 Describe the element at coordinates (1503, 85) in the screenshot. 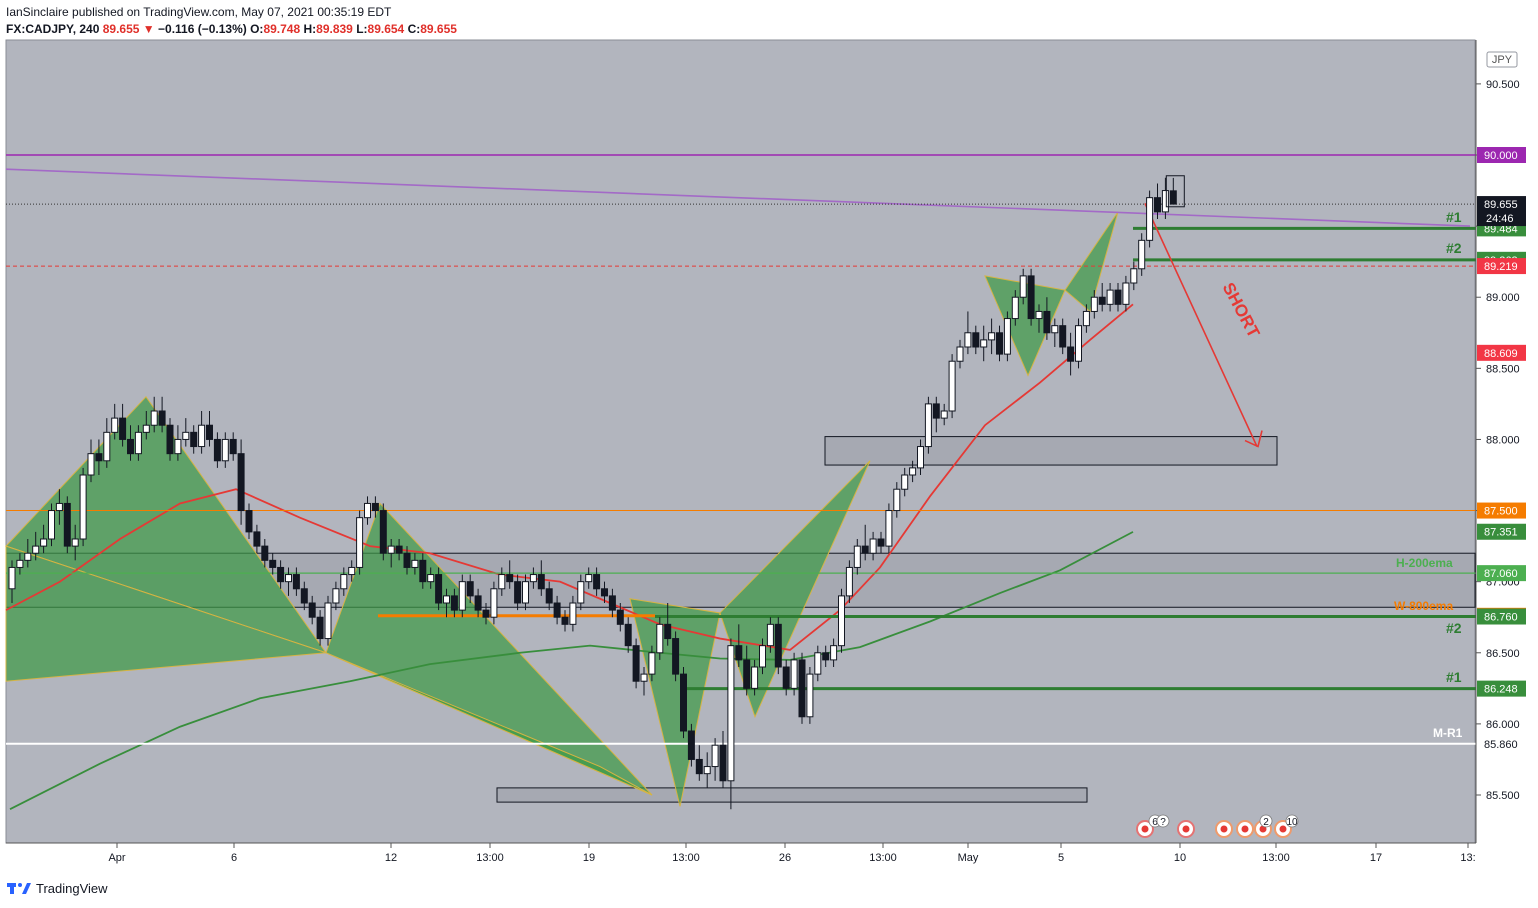

I see `price-tick-label: 90.500` at that location.